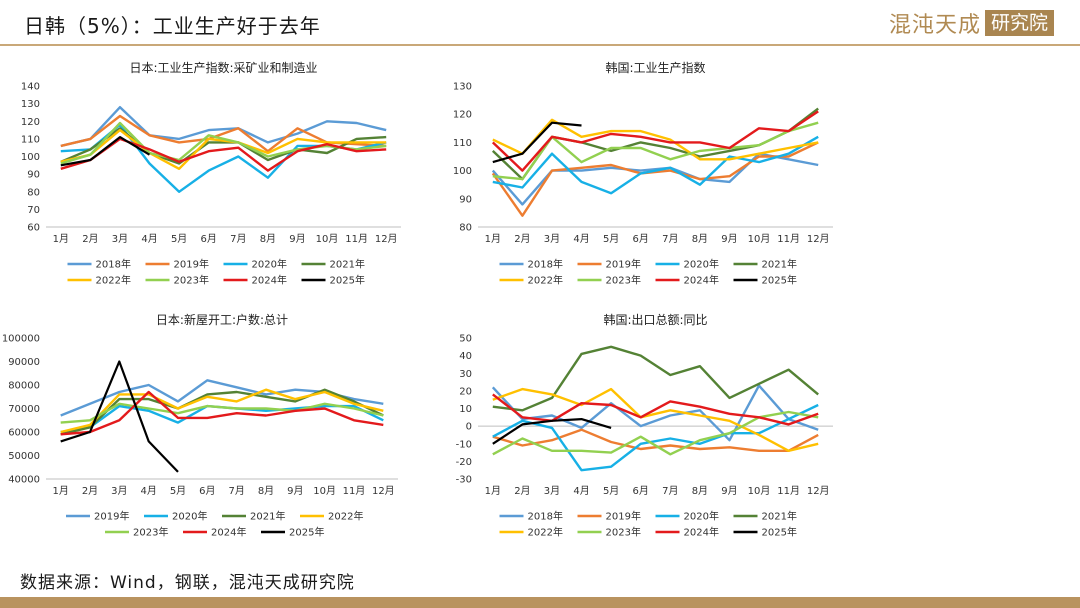  What do you see at coordinates (1019, 23) in the screenshot?
I see `brand-box: 研究院` at bounding box center [1019, 23].